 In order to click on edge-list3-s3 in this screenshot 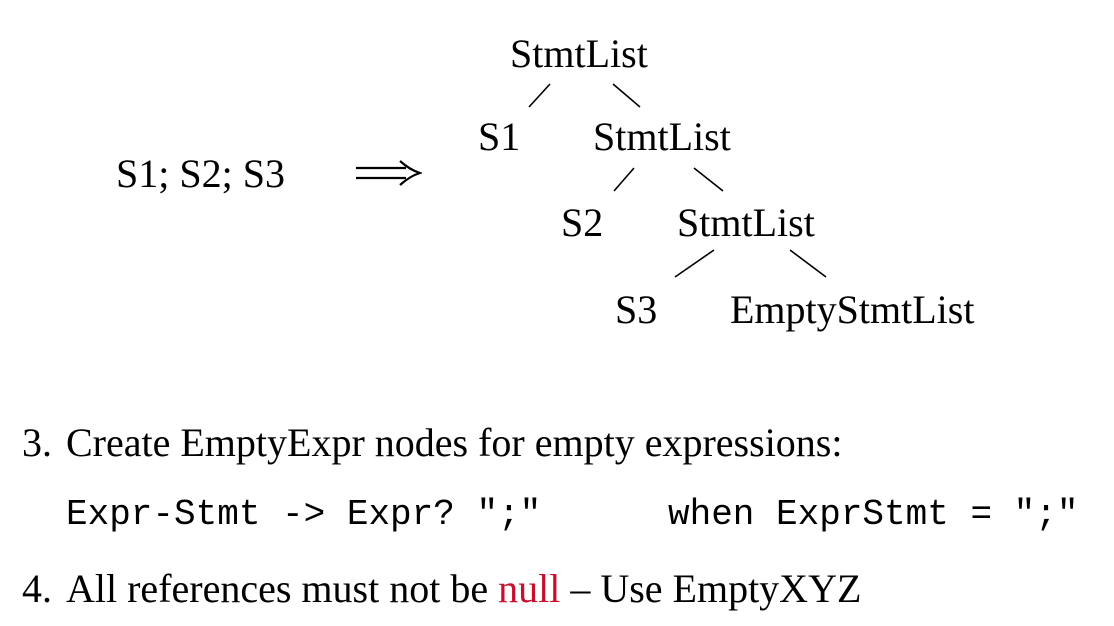, I will do `click(694, 263)`.